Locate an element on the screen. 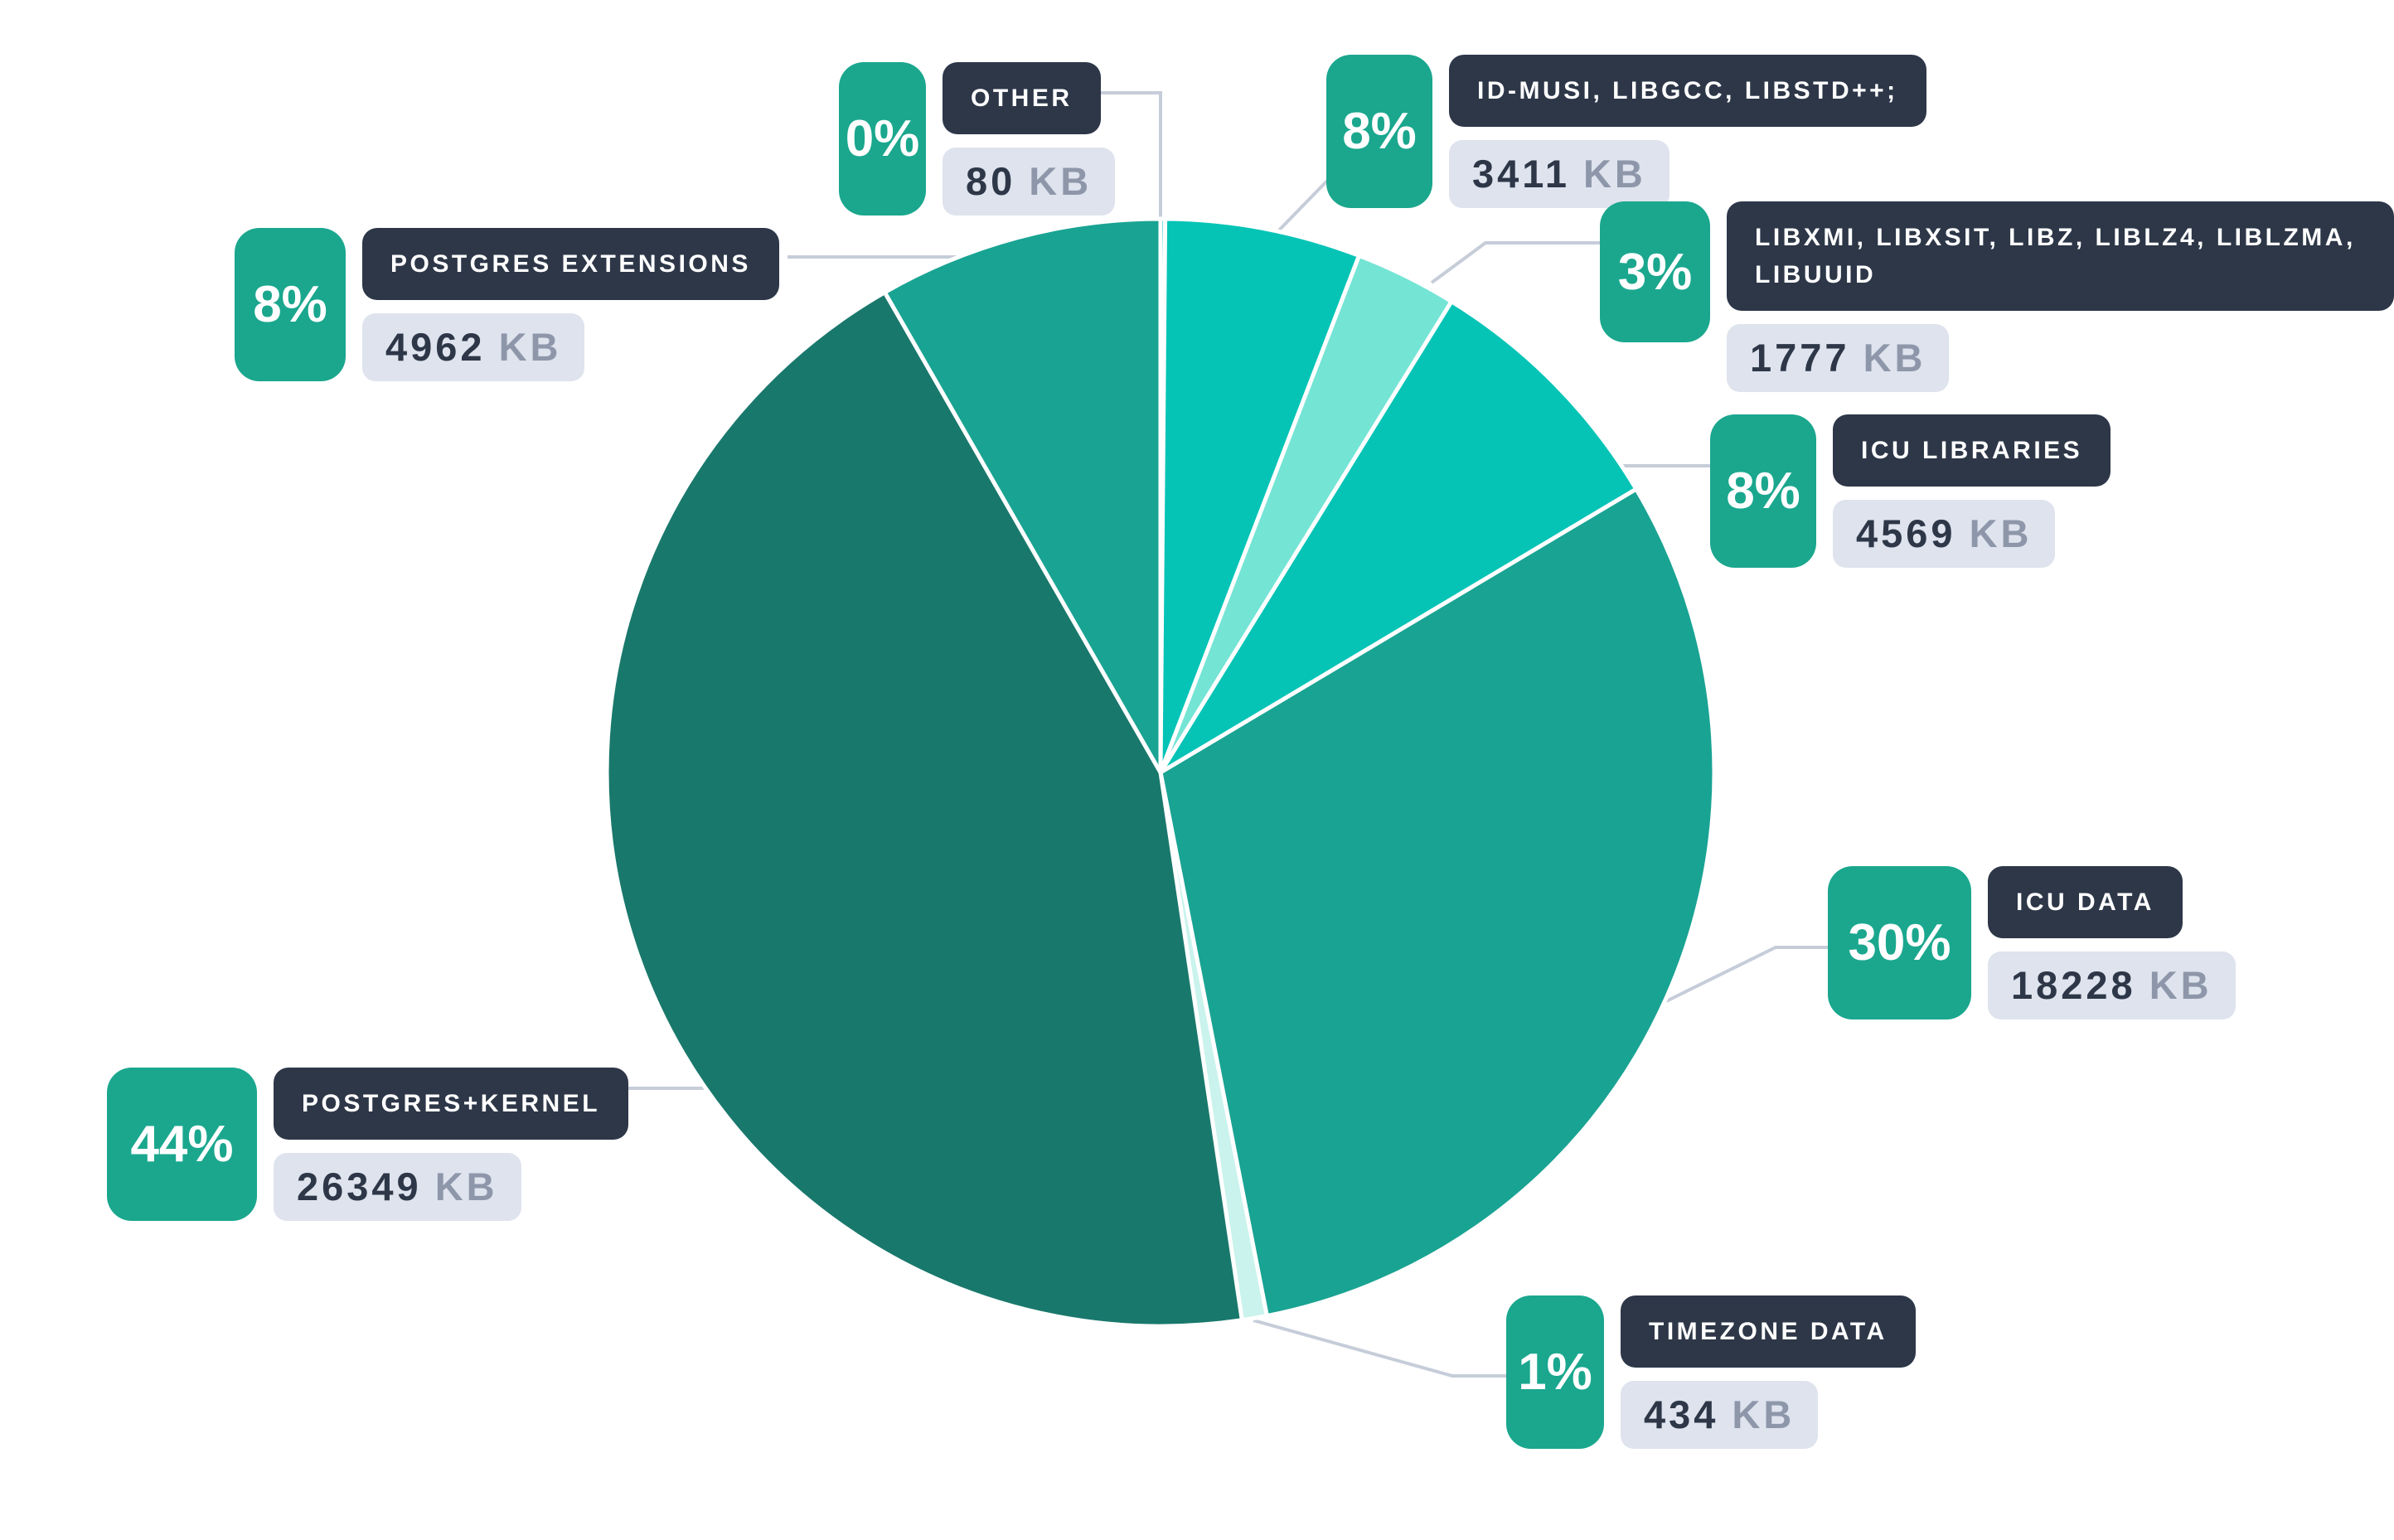  size-badge-id-musi-libgcc-libstd: 3411 KB is located at coordinates (1559, 174).